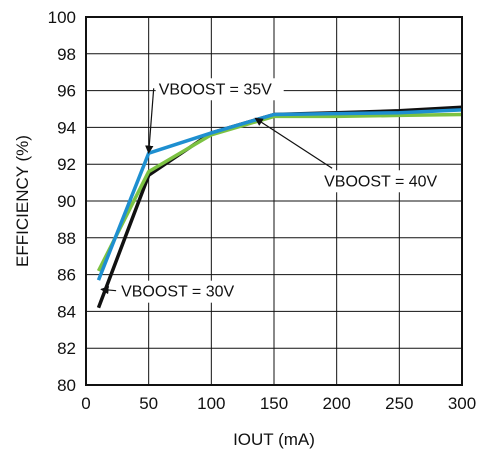 The height and width of the screenshot is (457, 481). What do you see at coordinates (215, 89) in the screenshot?
I see `annotation-label: VBOOST = 35V` at bounding box center [215, 89].